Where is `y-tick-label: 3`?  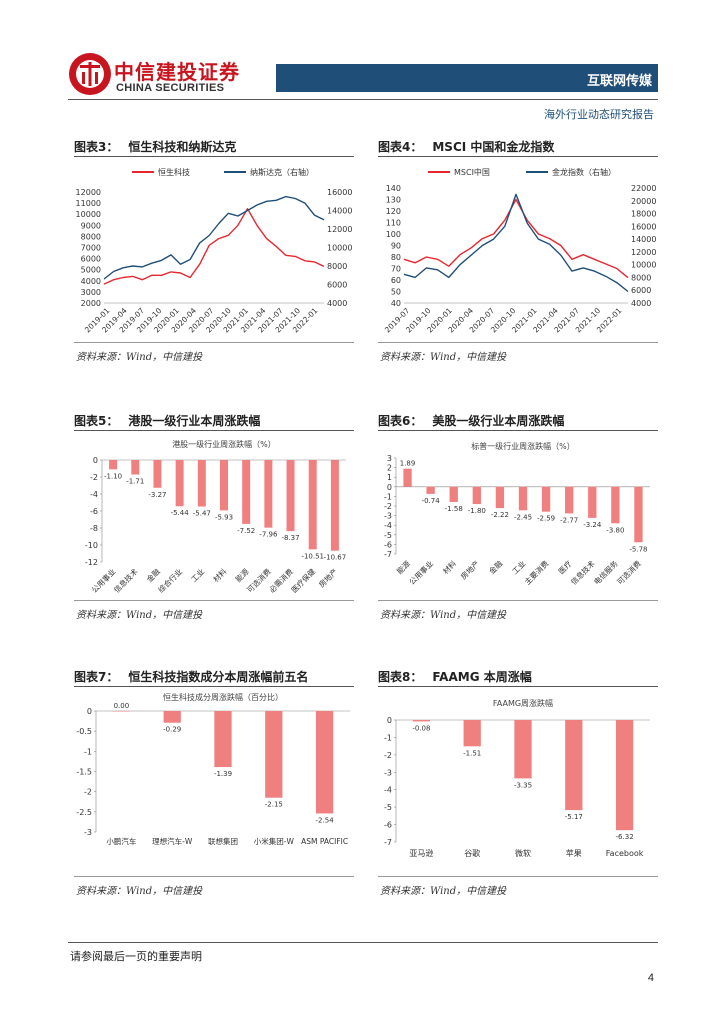
y-tick-label: 3 is located at coordinates (389, 458).